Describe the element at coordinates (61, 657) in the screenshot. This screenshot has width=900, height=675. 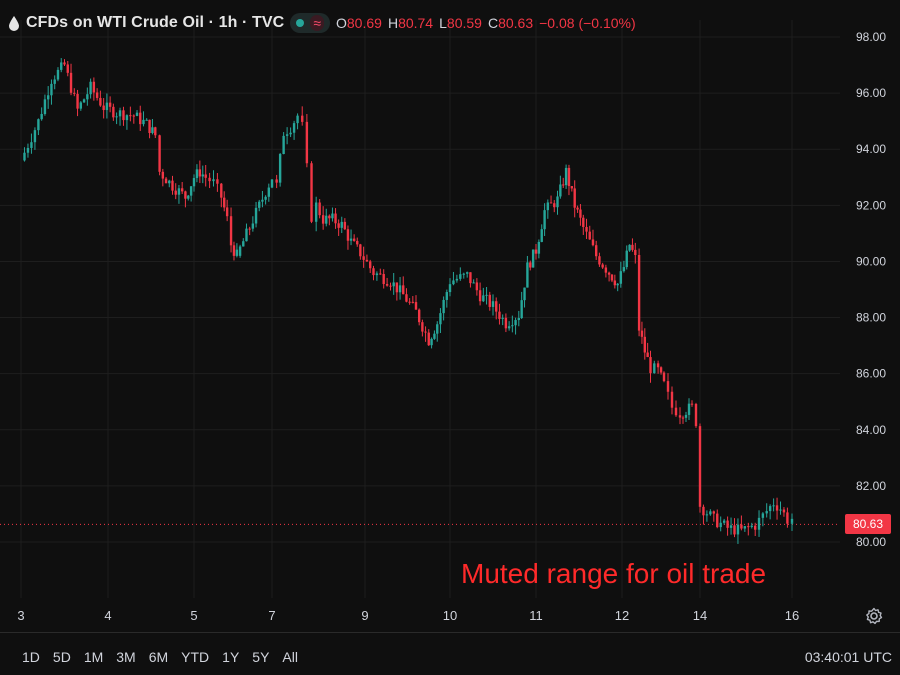
I see `timeframe-button: 5D` at that location.